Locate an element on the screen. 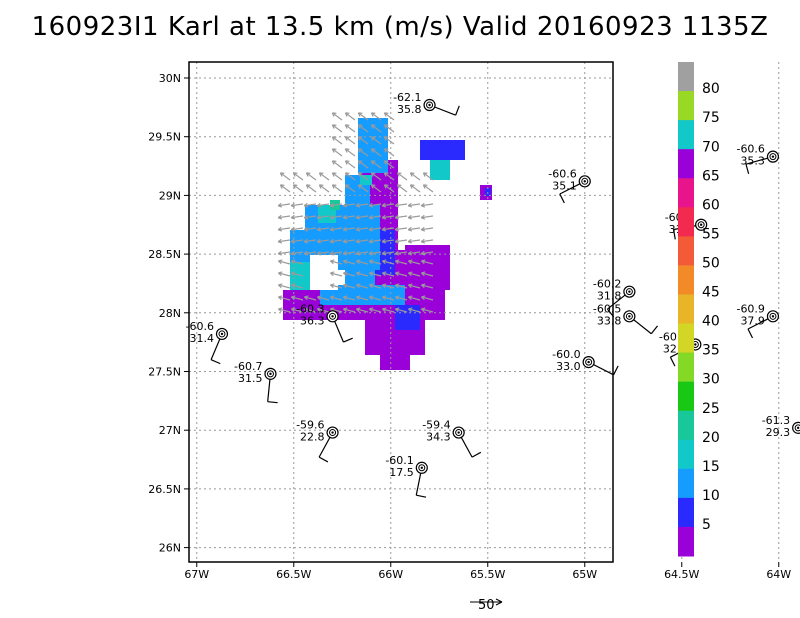  station-plot: -59.622.8 is located at coordinates (317, 441).